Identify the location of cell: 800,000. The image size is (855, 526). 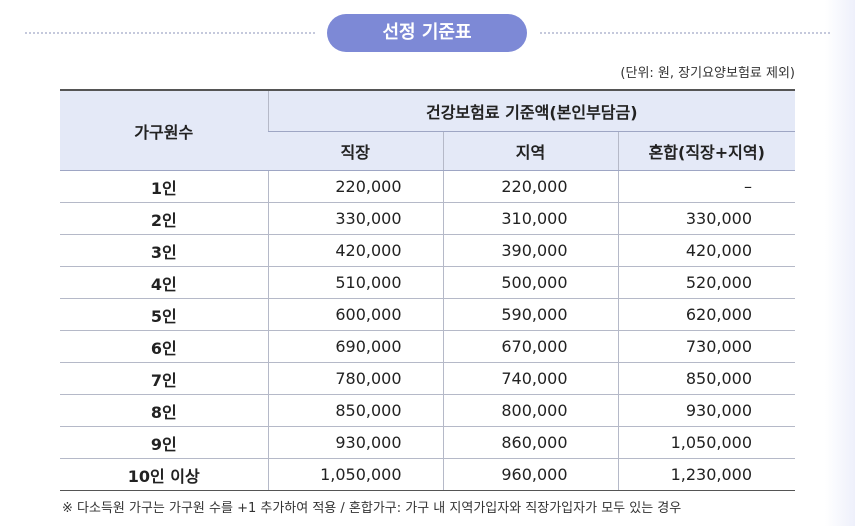
(530, 410).